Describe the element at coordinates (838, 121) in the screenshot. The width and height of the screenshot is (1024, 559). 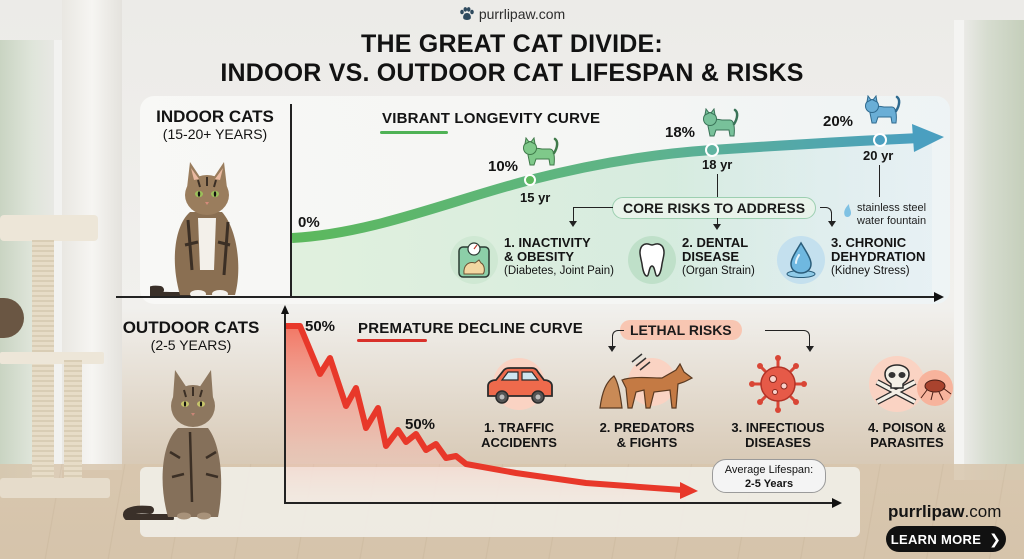
I see `indoor-point-3-pct: 20%` at that location.